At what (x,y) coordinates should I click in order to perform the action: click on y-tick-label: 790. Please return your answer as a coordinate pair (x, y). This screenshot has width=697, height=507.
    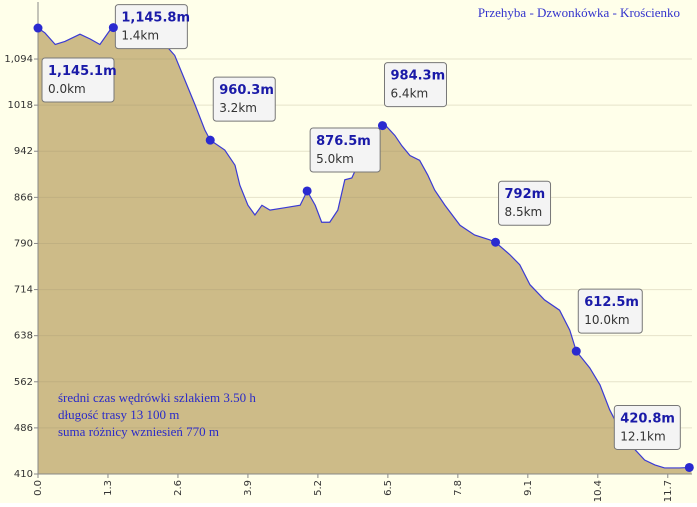
    Looking at the image, I should click on (23, 243).